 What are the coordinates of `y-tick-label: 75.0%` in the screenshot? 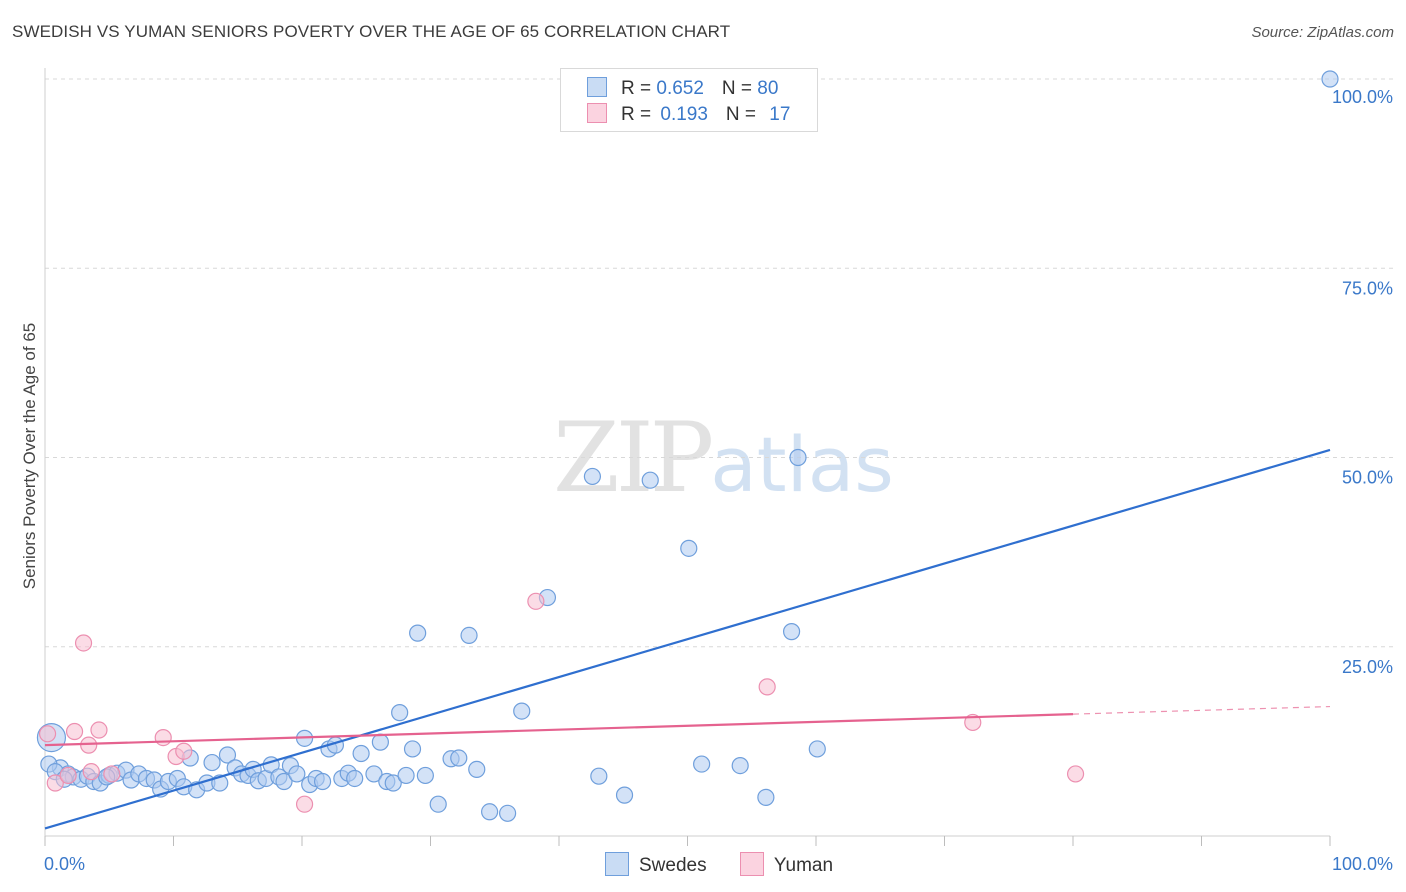 It's located at (1367, 288).